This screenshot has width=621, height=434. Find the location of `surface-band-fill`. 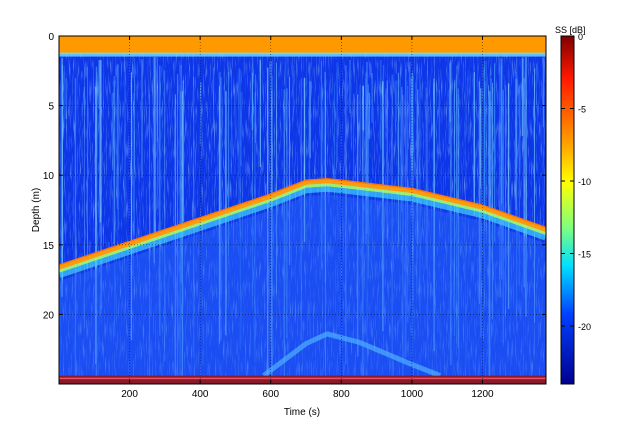

surface-band-fill is located at coordinates (302, 45).